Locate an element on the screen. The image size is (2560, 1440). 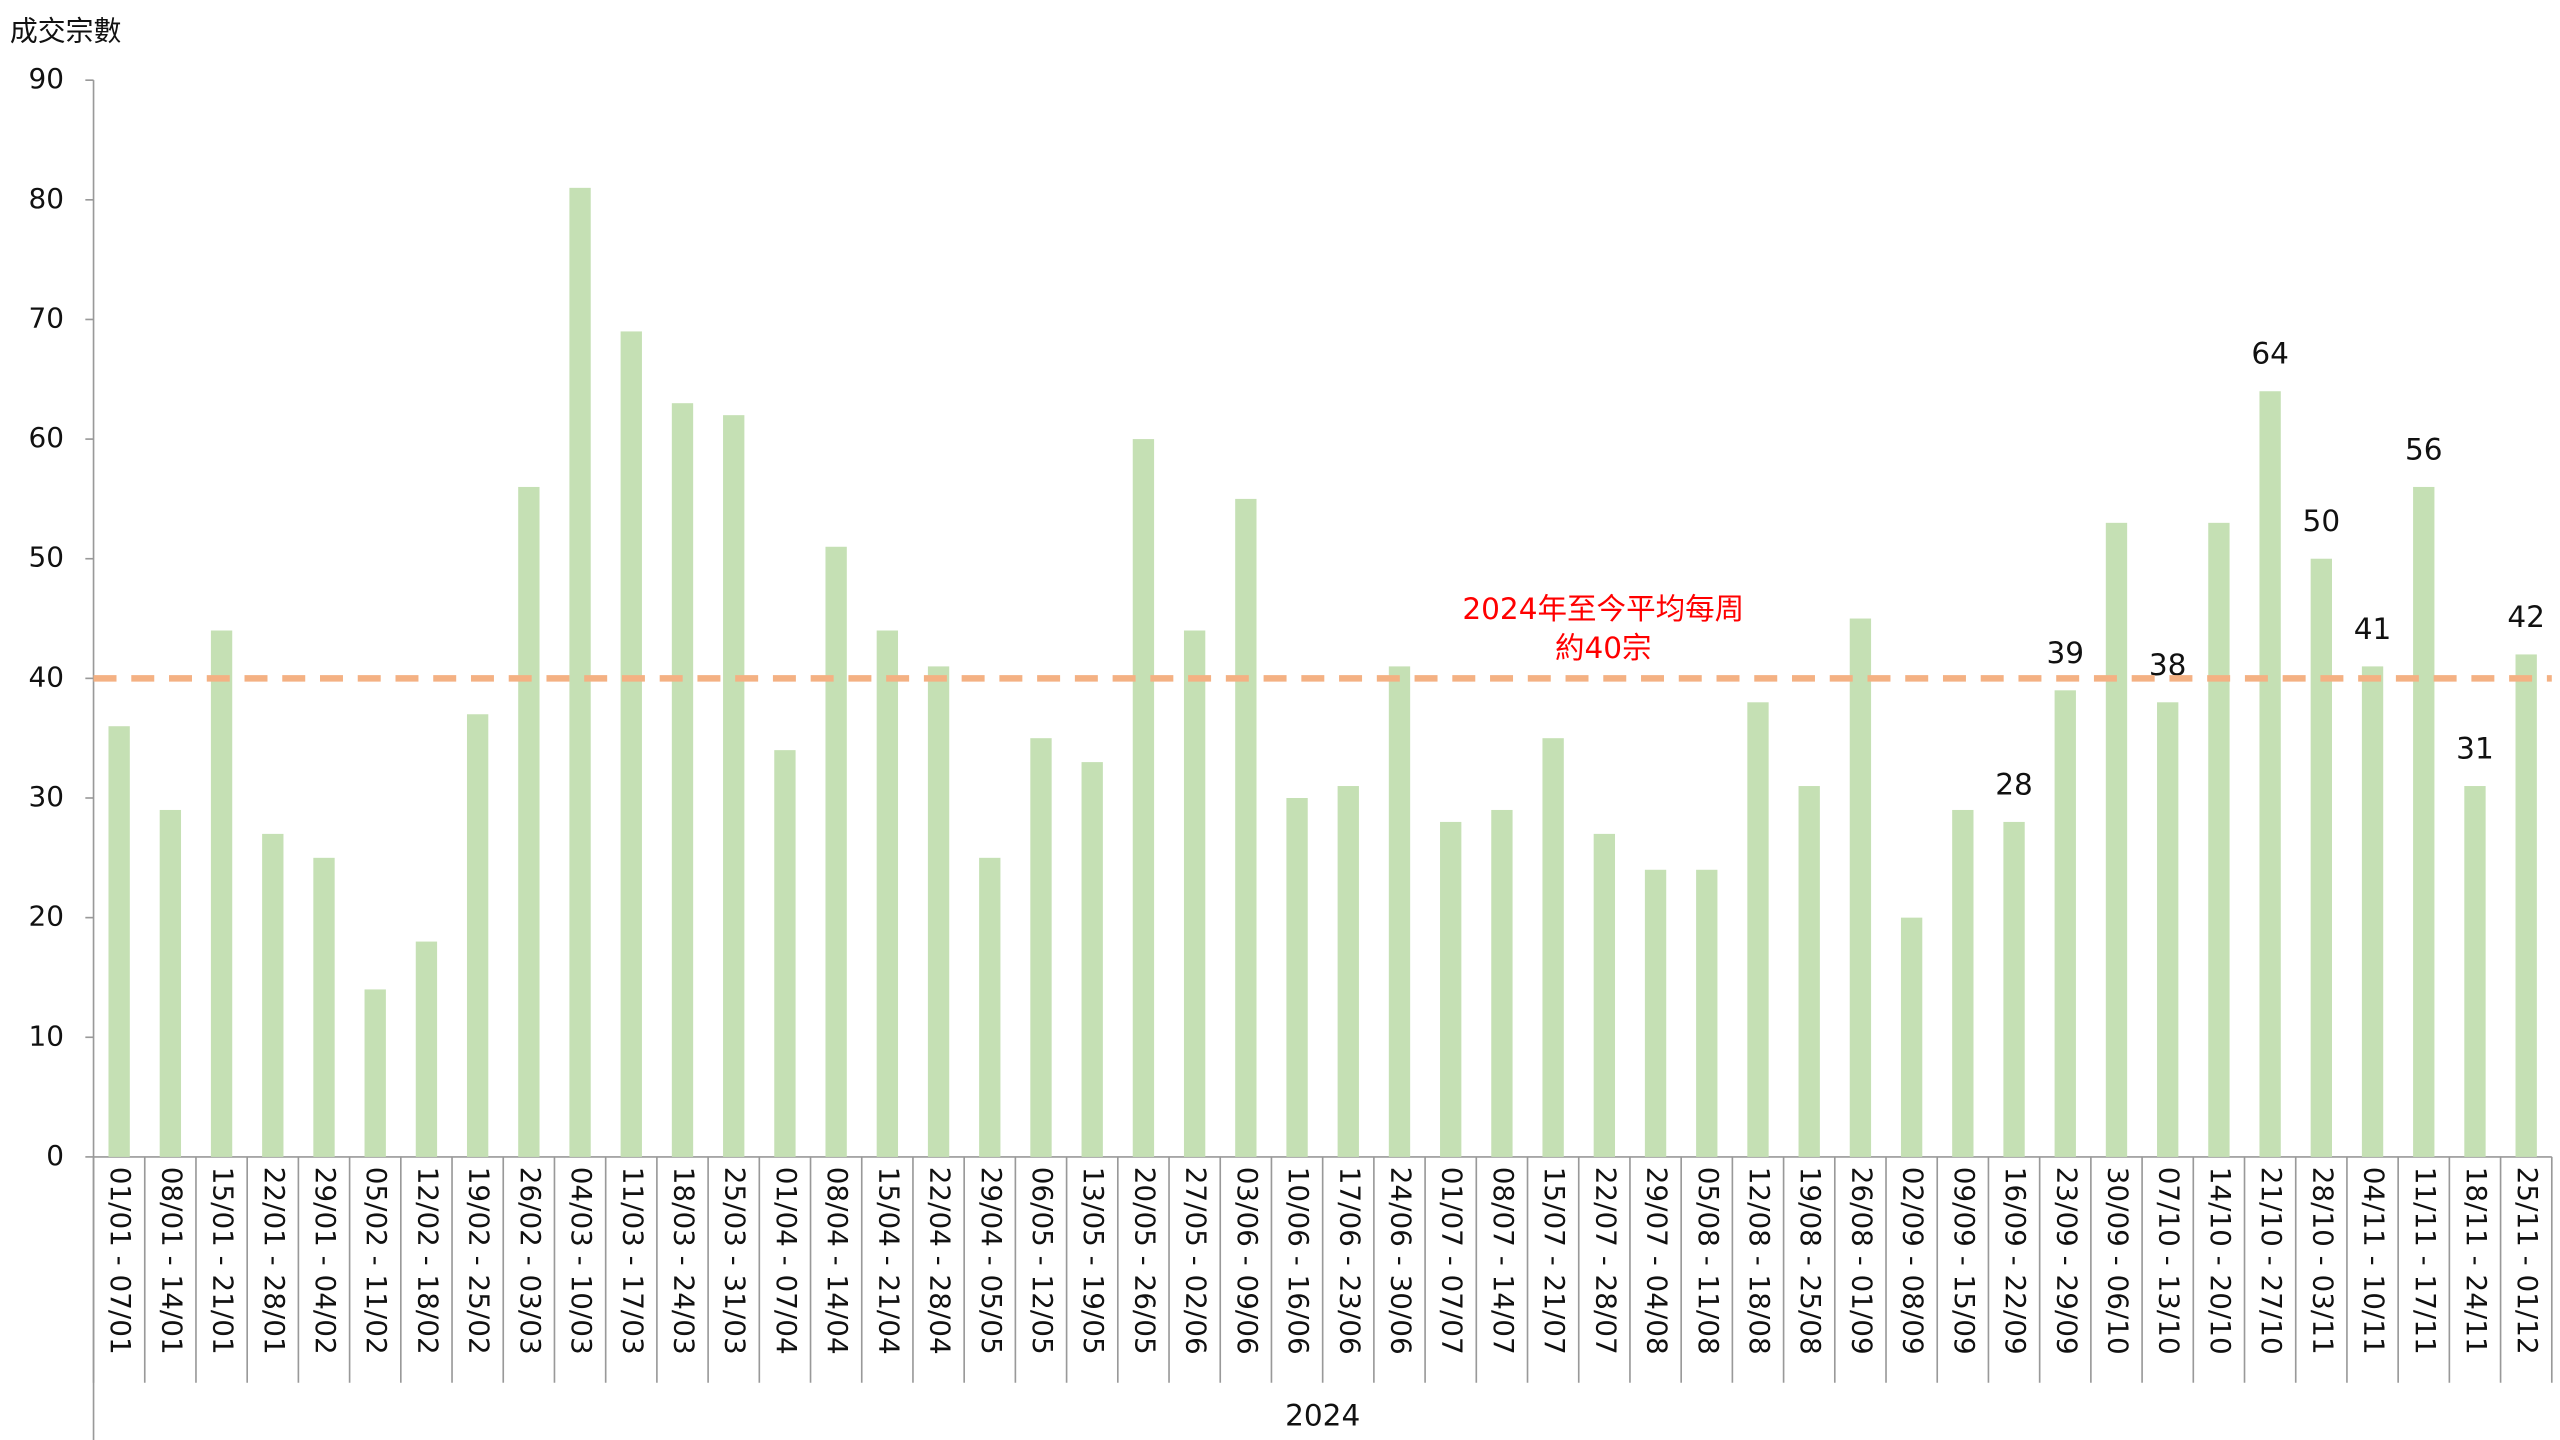
x-tick-label: 22/07 - 28/07 is located at coordinates (1605, 1261).